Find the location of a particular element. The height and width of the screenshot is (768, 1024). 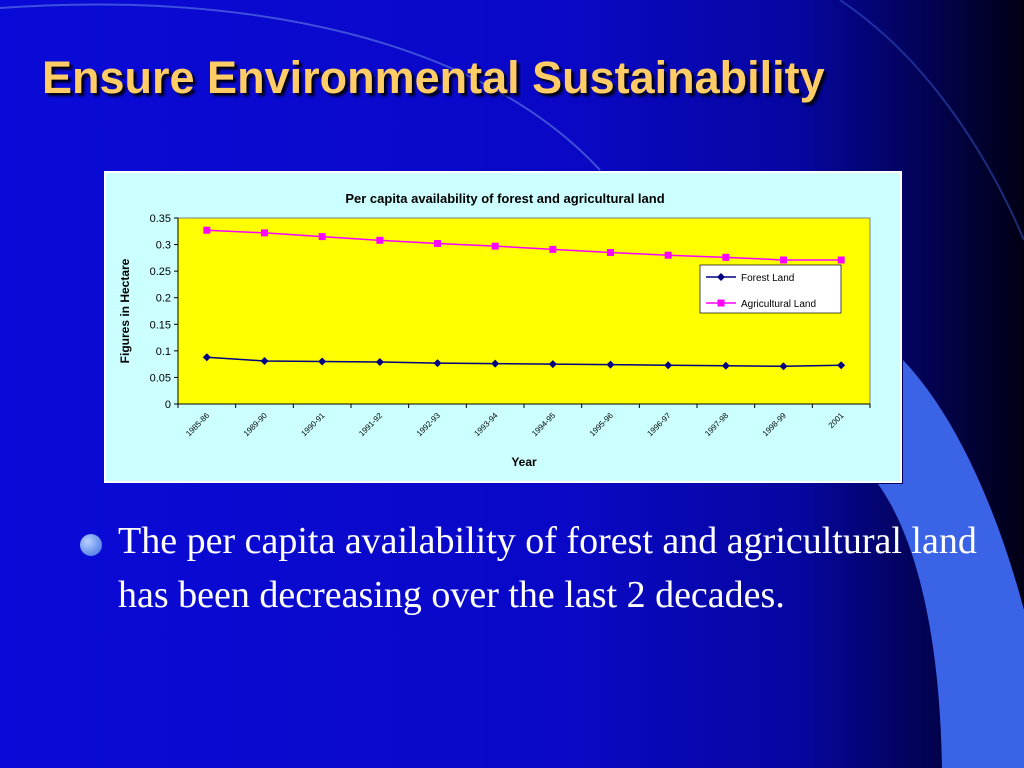

x-tick-label: 1991-92 is located at coordinates (371, 425).